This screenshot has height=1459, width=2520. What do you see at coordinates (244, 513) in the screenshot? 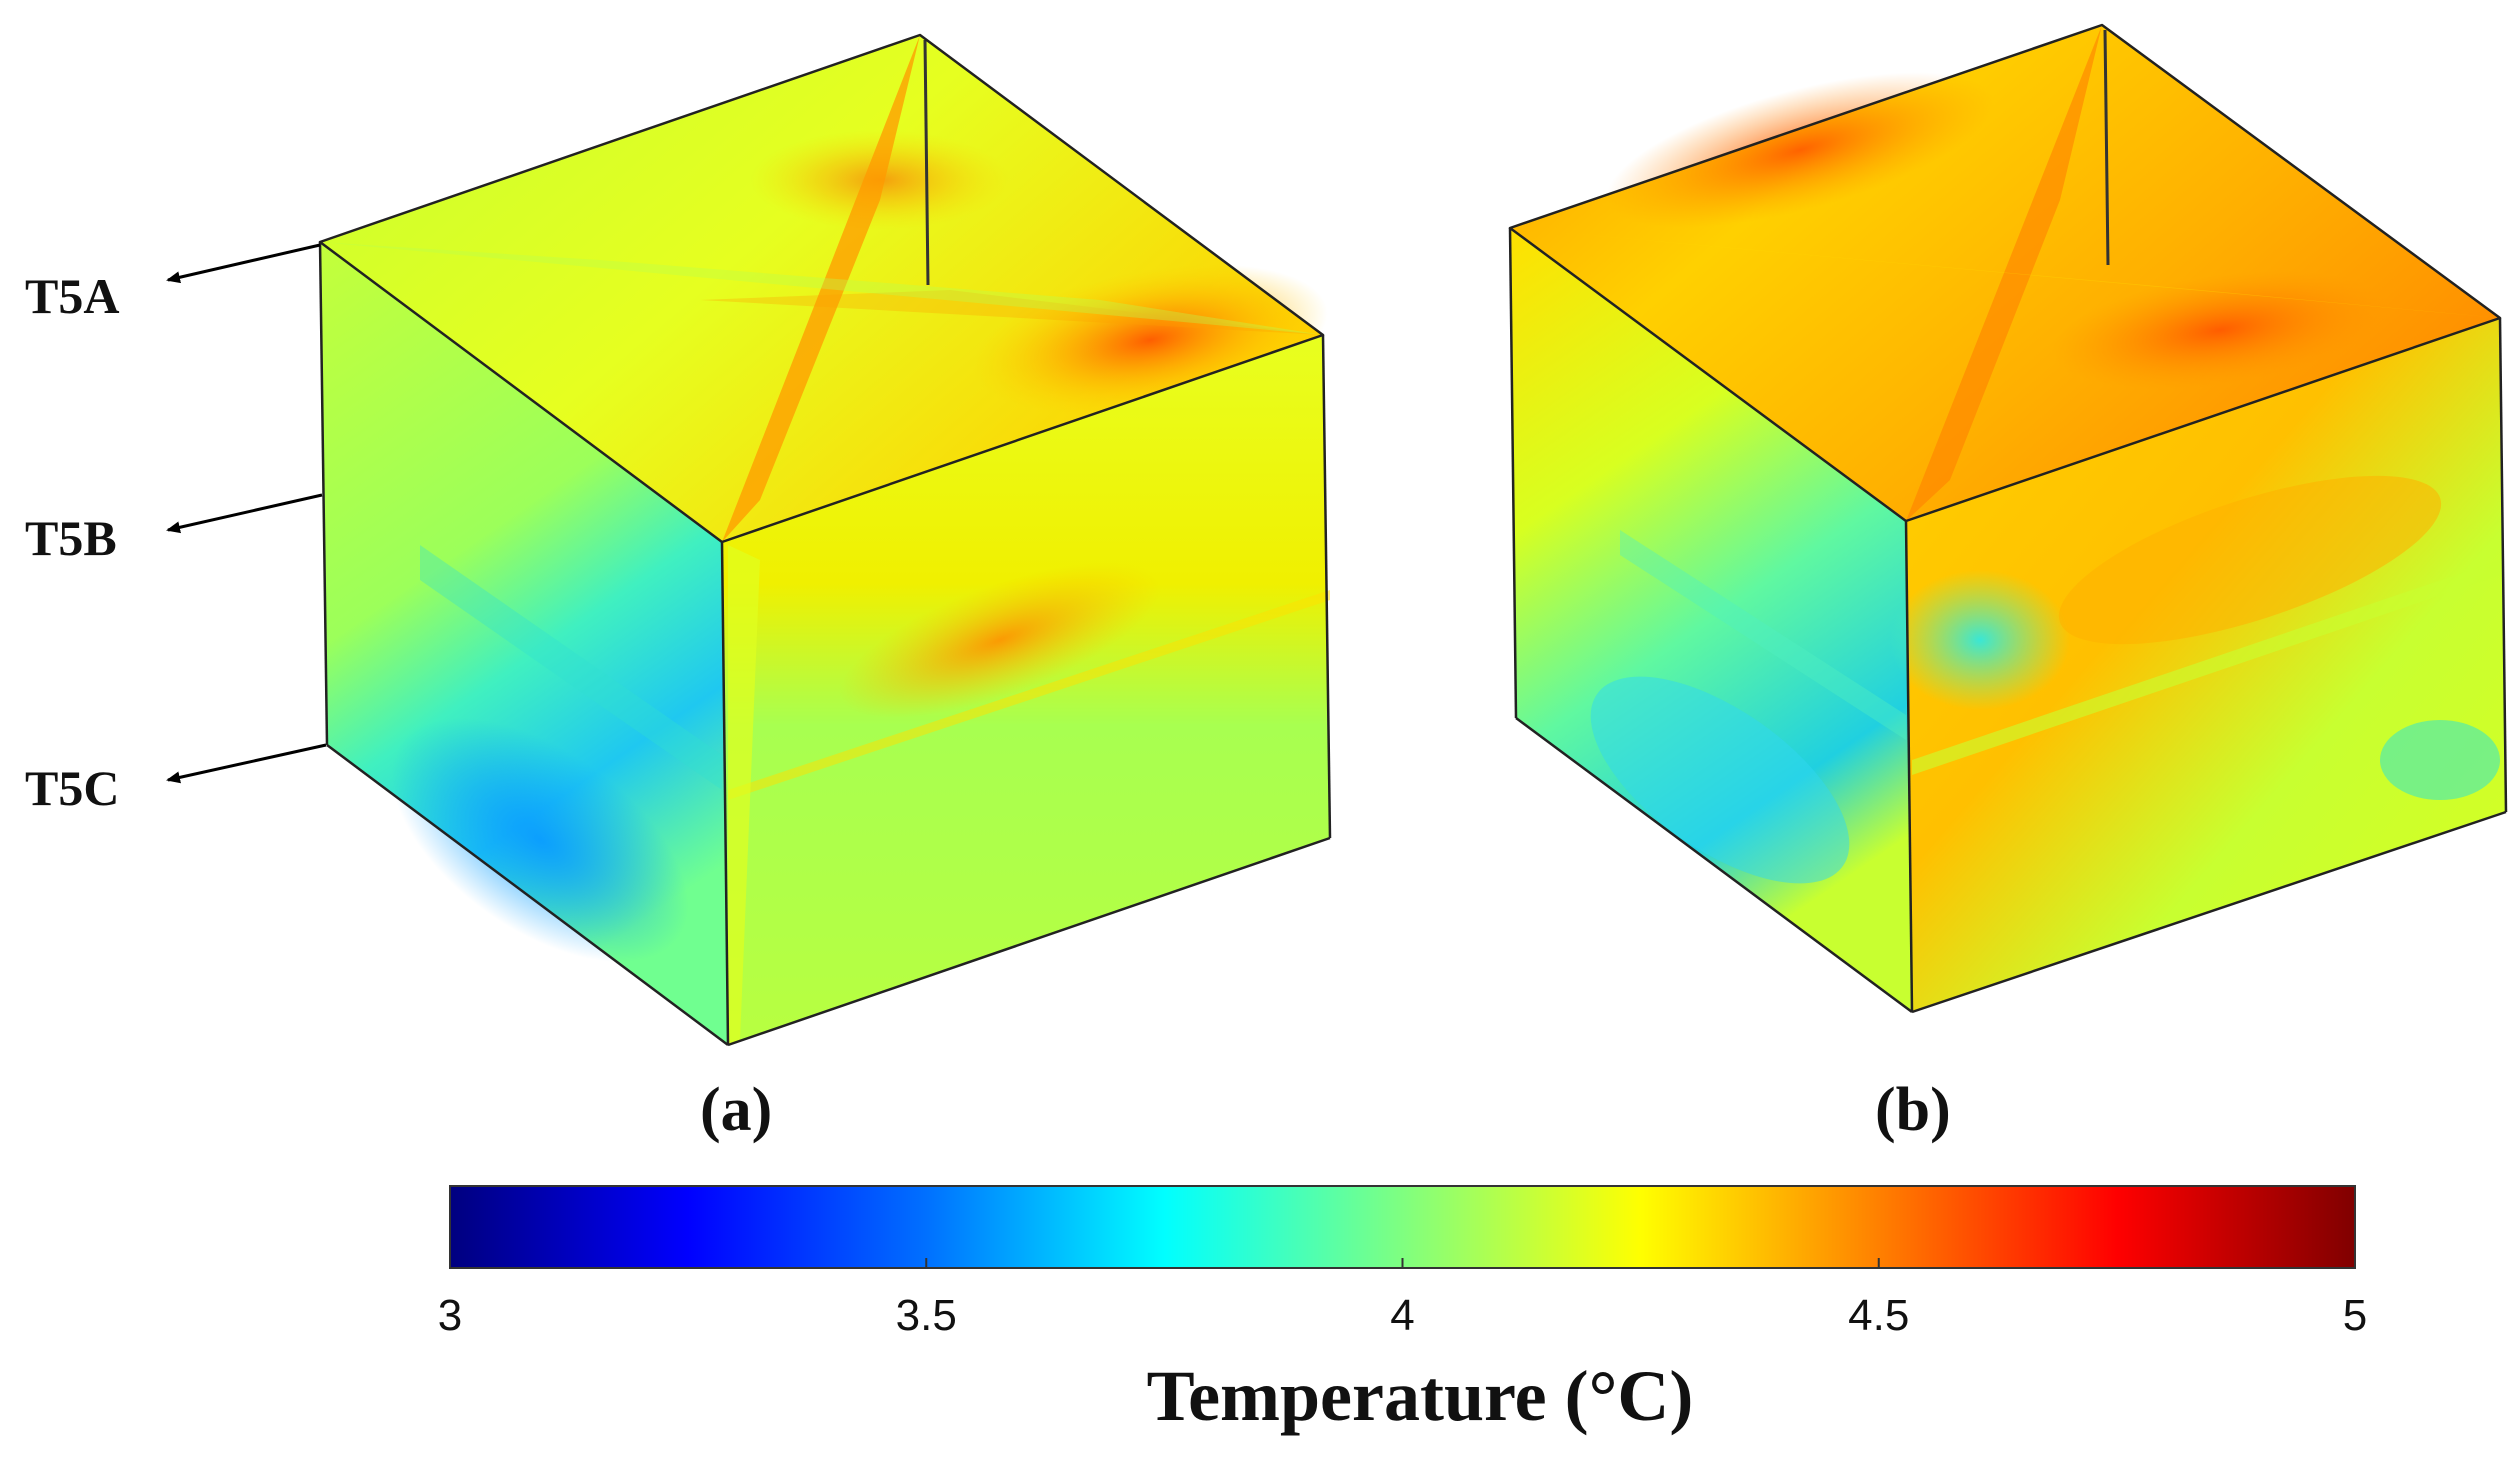
I see `arrow-t5b` at bounding box center [244, 513].